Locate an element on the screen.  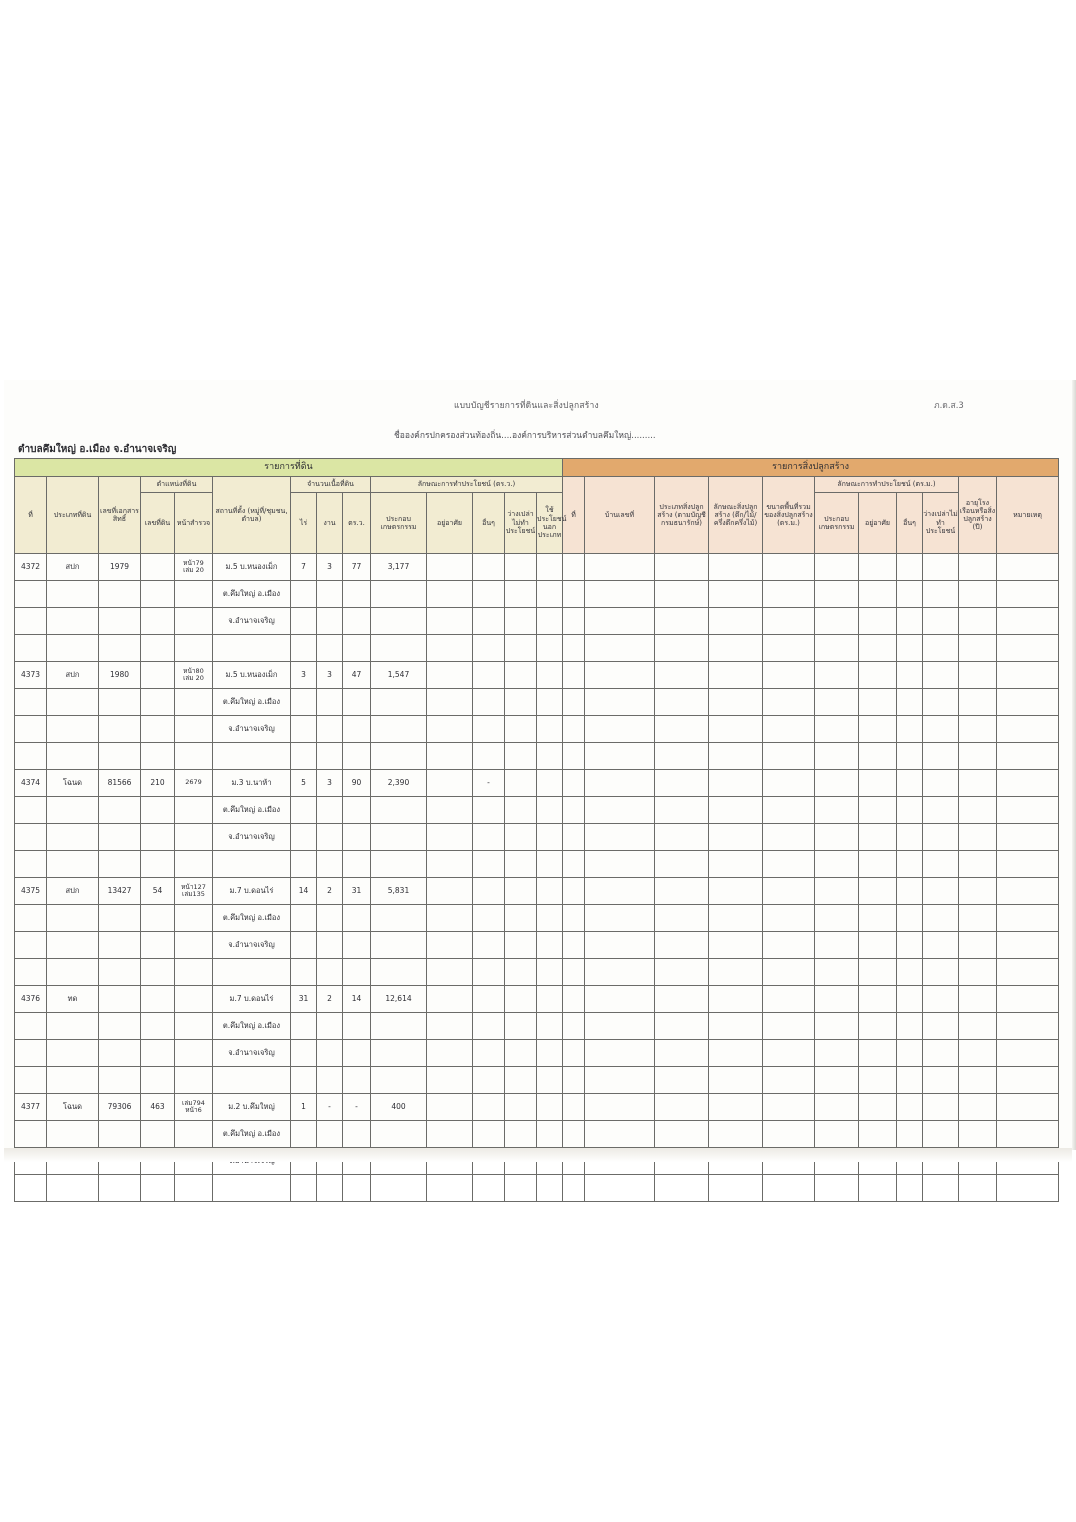
col-rai: ไร่ is located at coordinates (303, 523).